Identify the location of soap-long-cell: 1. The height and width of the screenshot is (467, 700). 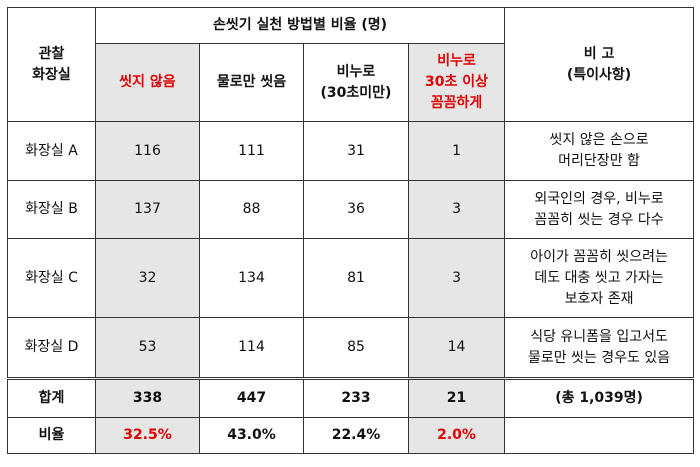
(456, 151).